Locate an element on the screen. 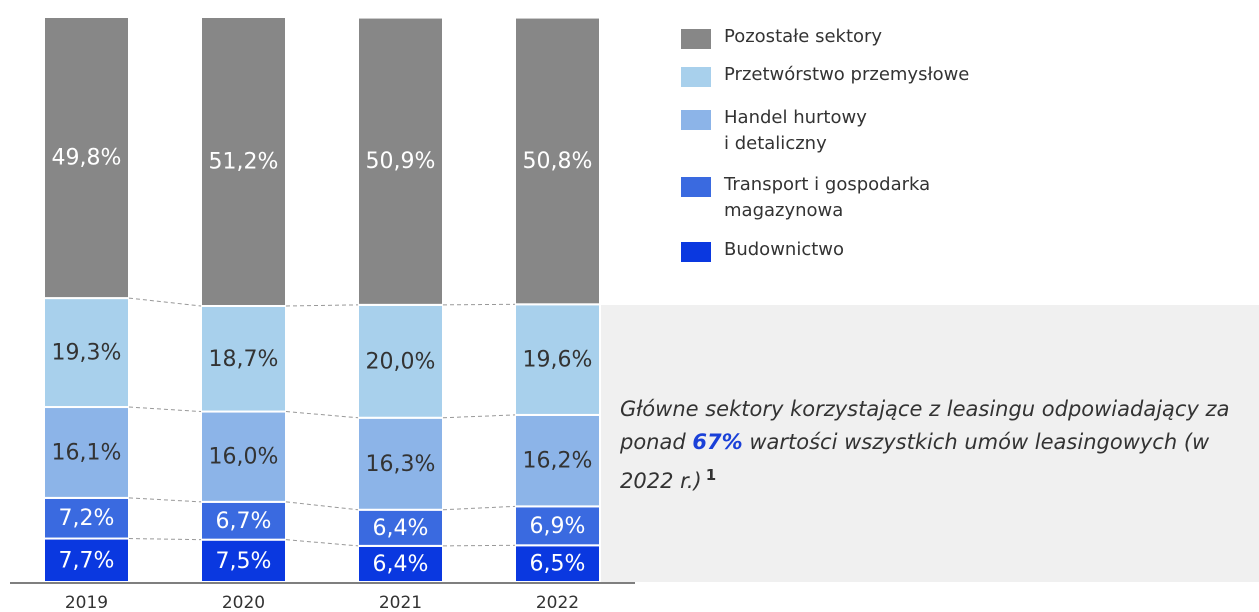 The height and width of the screenshot is (612, 1259). legend-item: Pozostałe sektory is located at coordinates (782, 38).